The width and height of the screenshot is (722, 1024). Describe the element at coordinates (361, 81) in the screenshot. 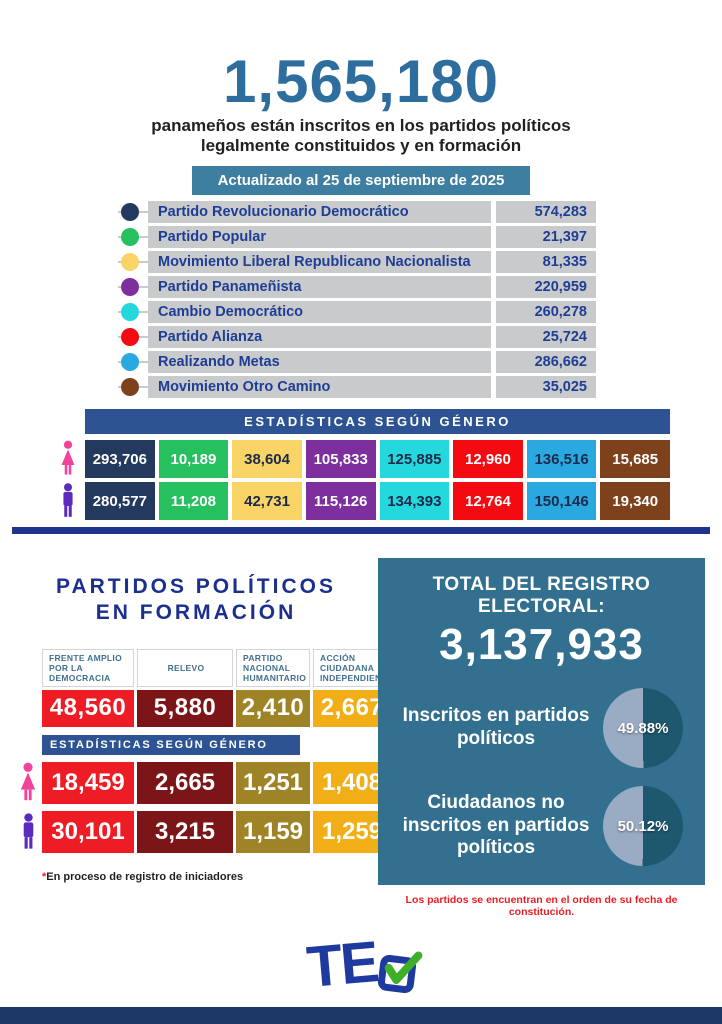

I see `total-inscribed-number: 1,565,180` at that location.